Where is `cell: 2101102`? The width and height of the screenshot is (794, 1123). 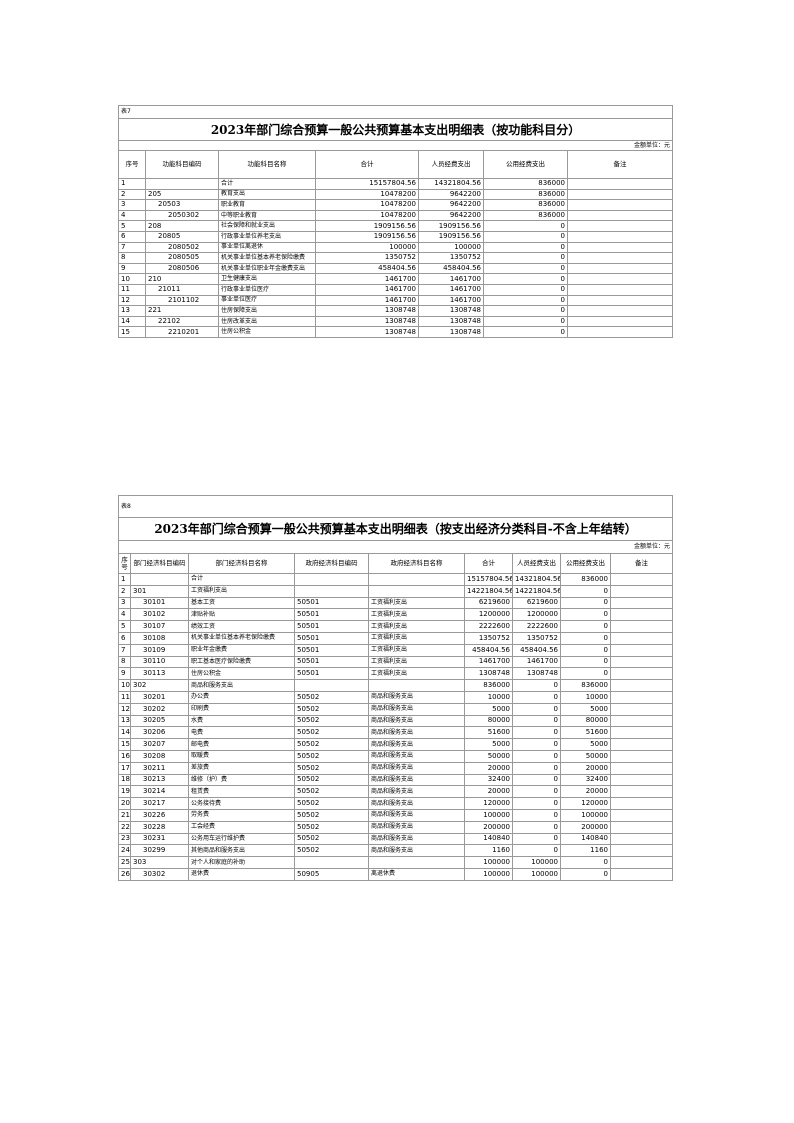
cell: 2101102 is located at coordinates (182, 300).